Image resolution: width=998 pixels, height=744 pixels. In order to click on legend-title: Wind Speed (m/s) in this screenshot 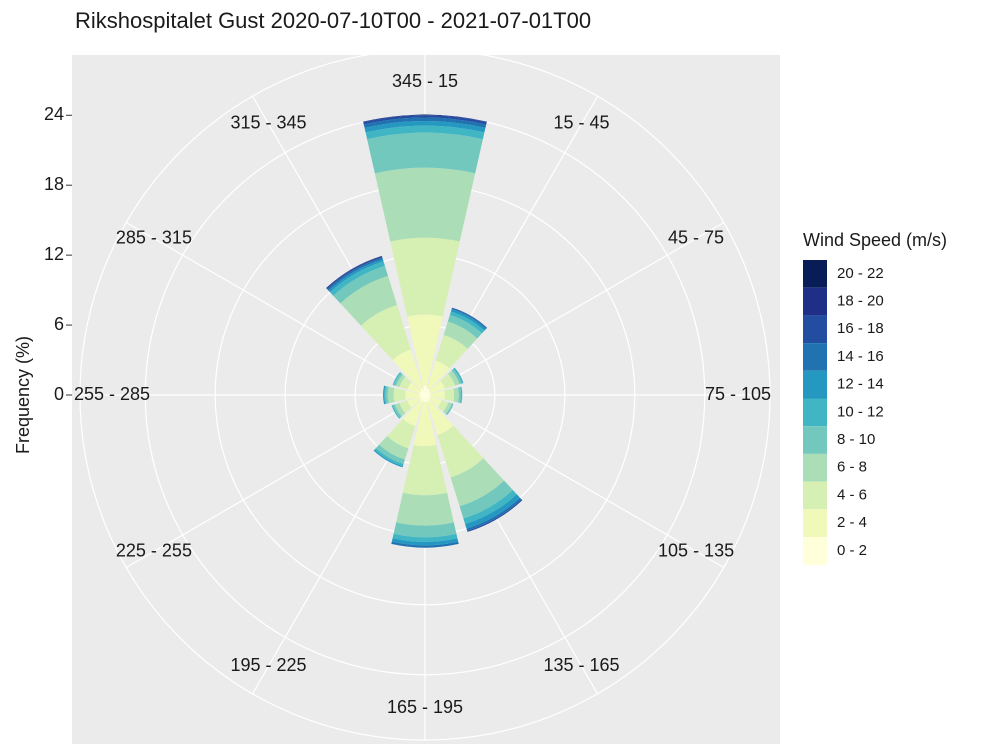, I will do `click(875, 240)`.